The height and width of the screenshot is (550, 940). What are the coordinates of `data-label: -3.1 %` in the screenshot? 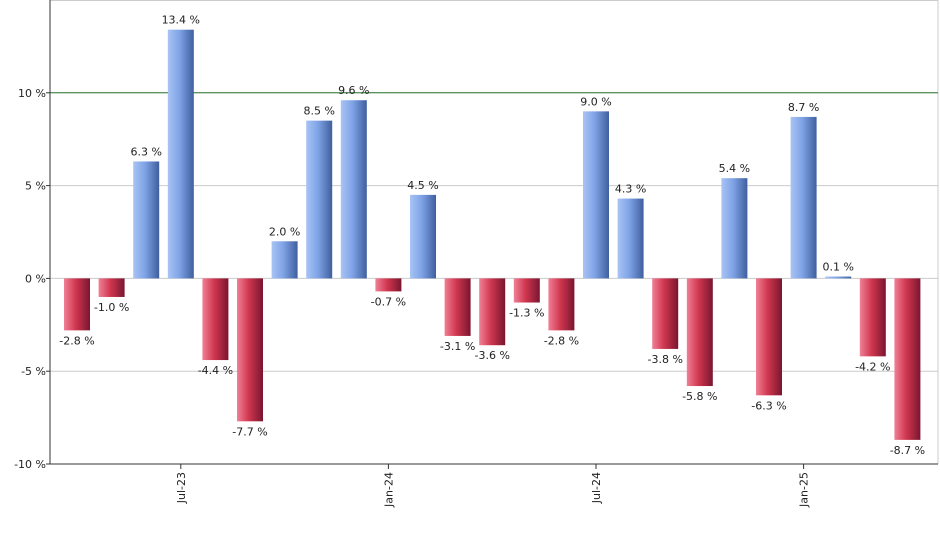 It's located at (457, 346).